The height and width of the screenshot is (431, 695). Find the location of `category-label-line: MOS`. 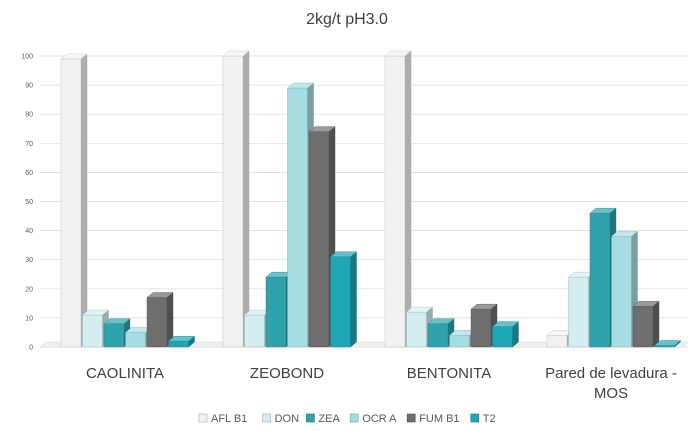

category-label-line: MOS is located at coordinates (611, 393).